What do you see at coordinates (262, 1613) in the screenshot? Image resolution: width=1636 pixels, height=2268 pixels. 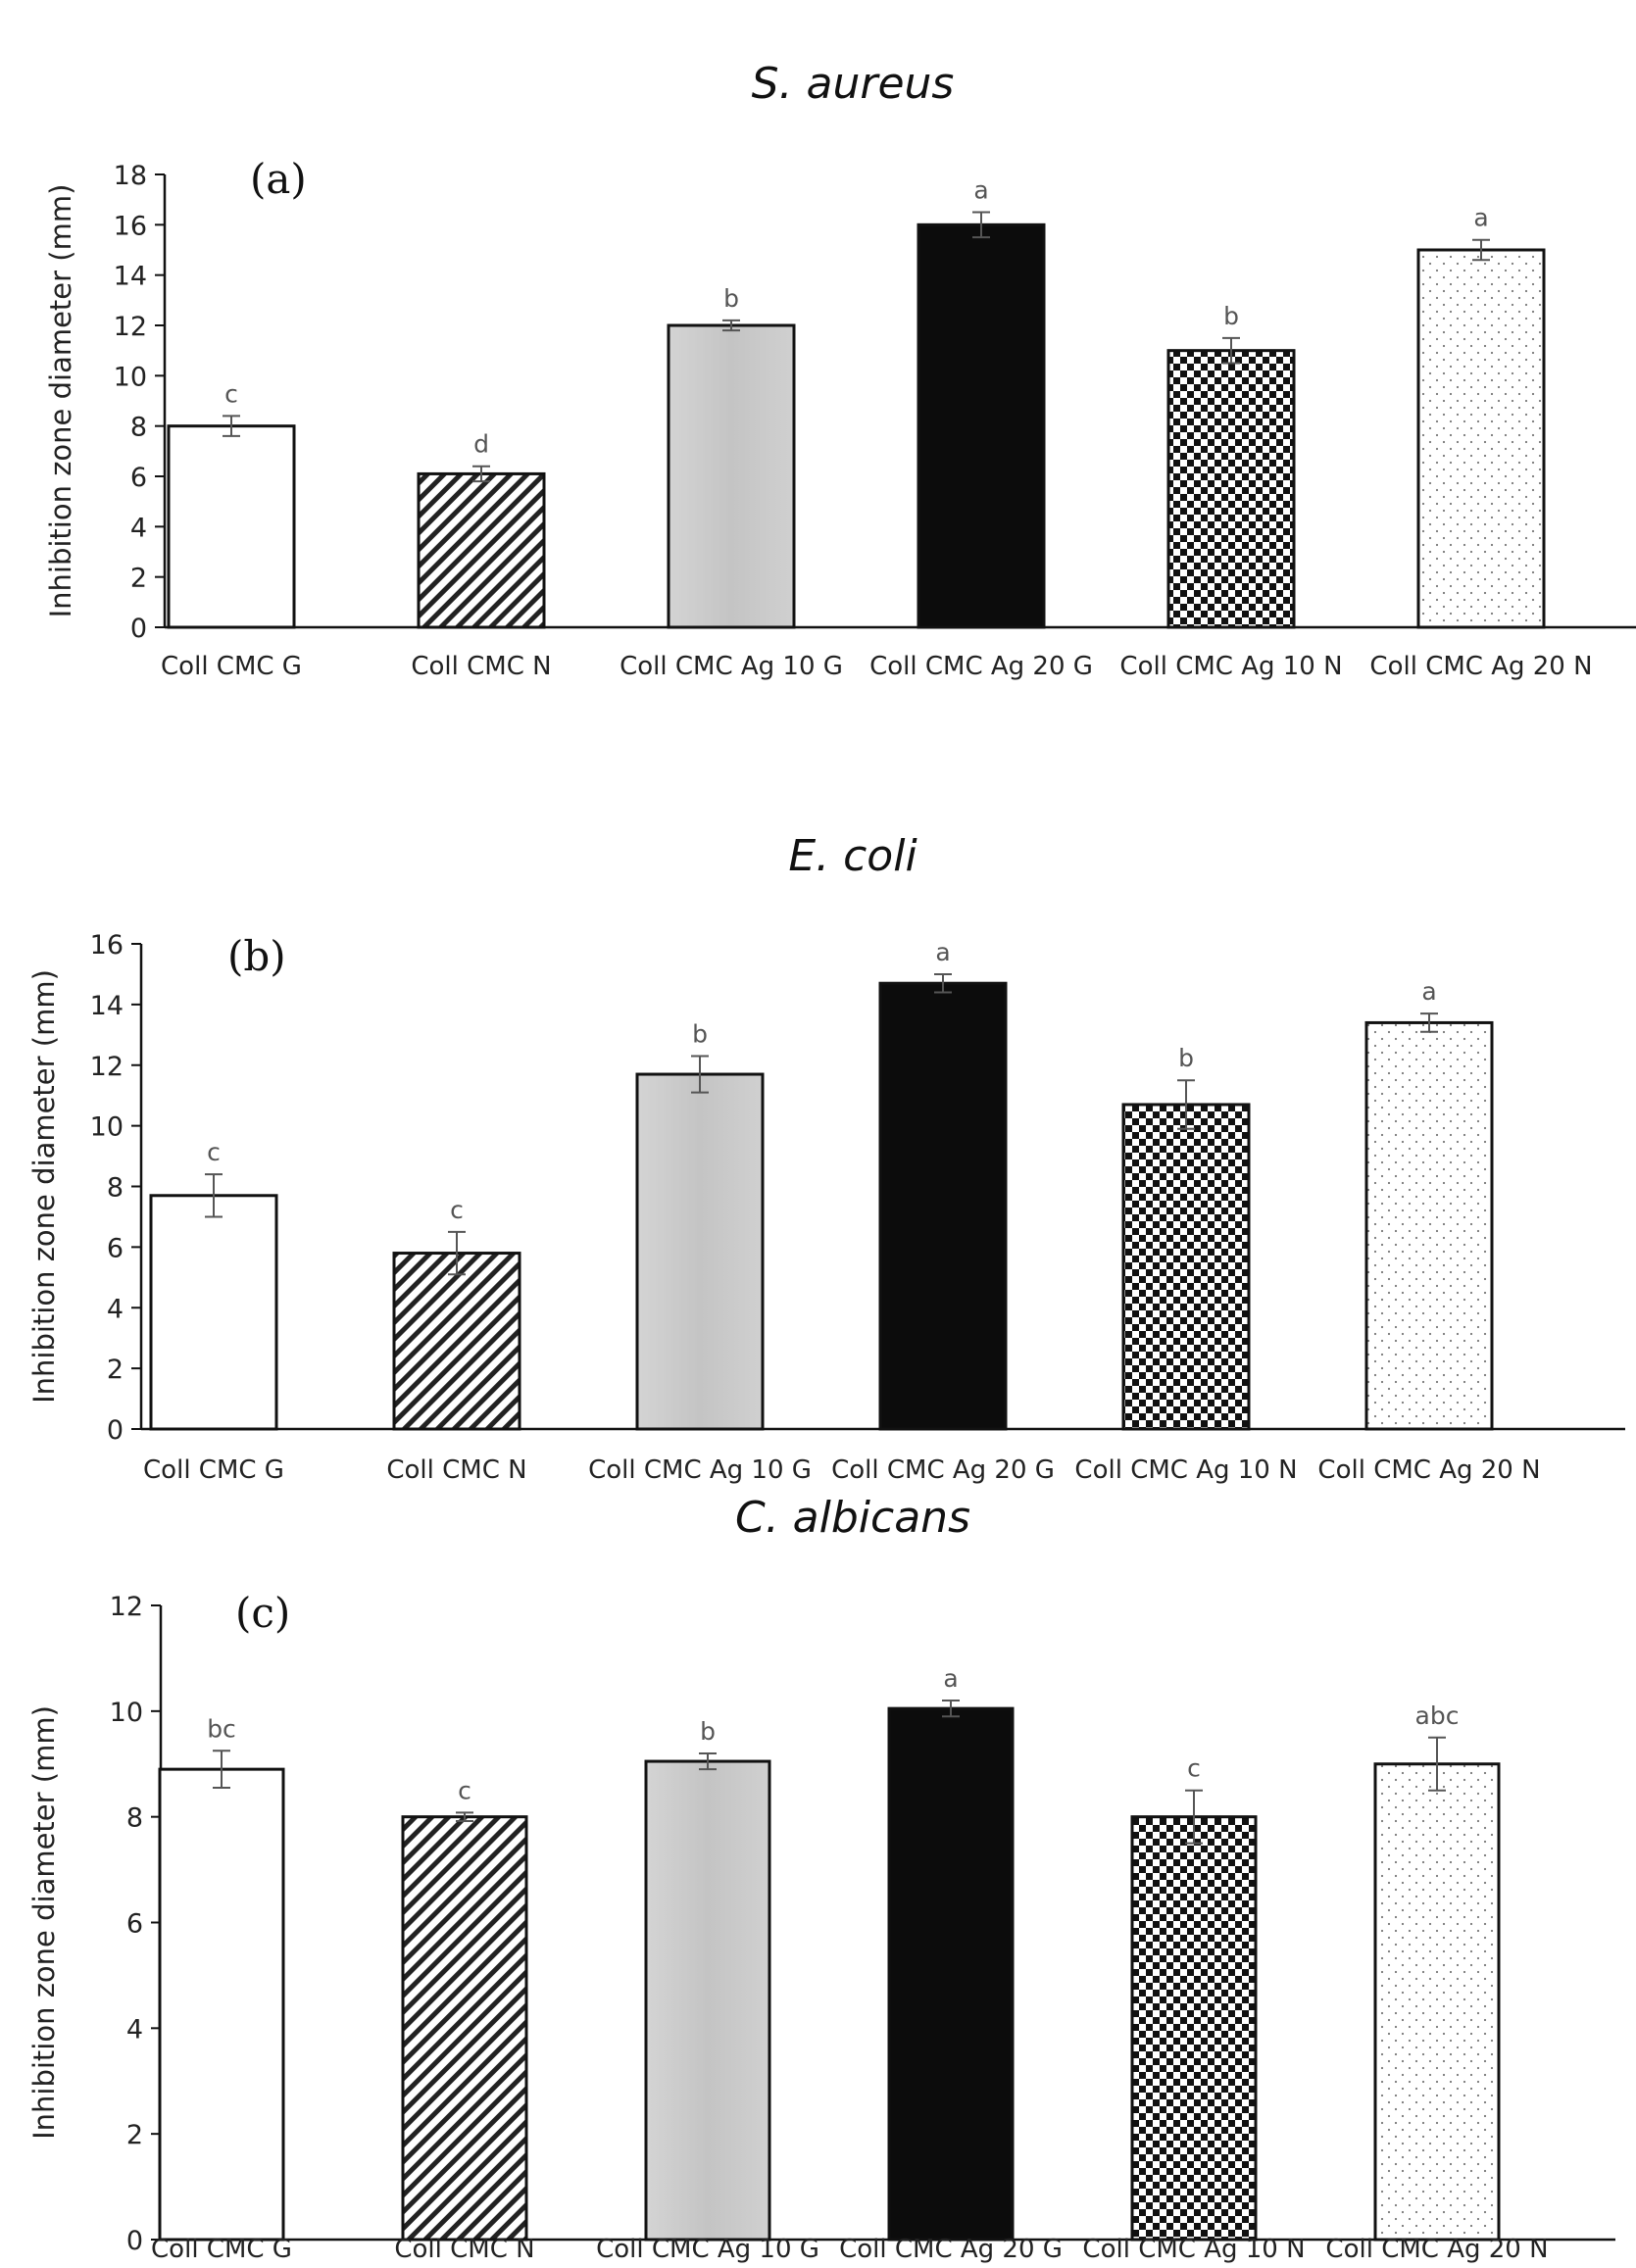 I see `panel-label: (c)` at bounding box center [262, 1613].